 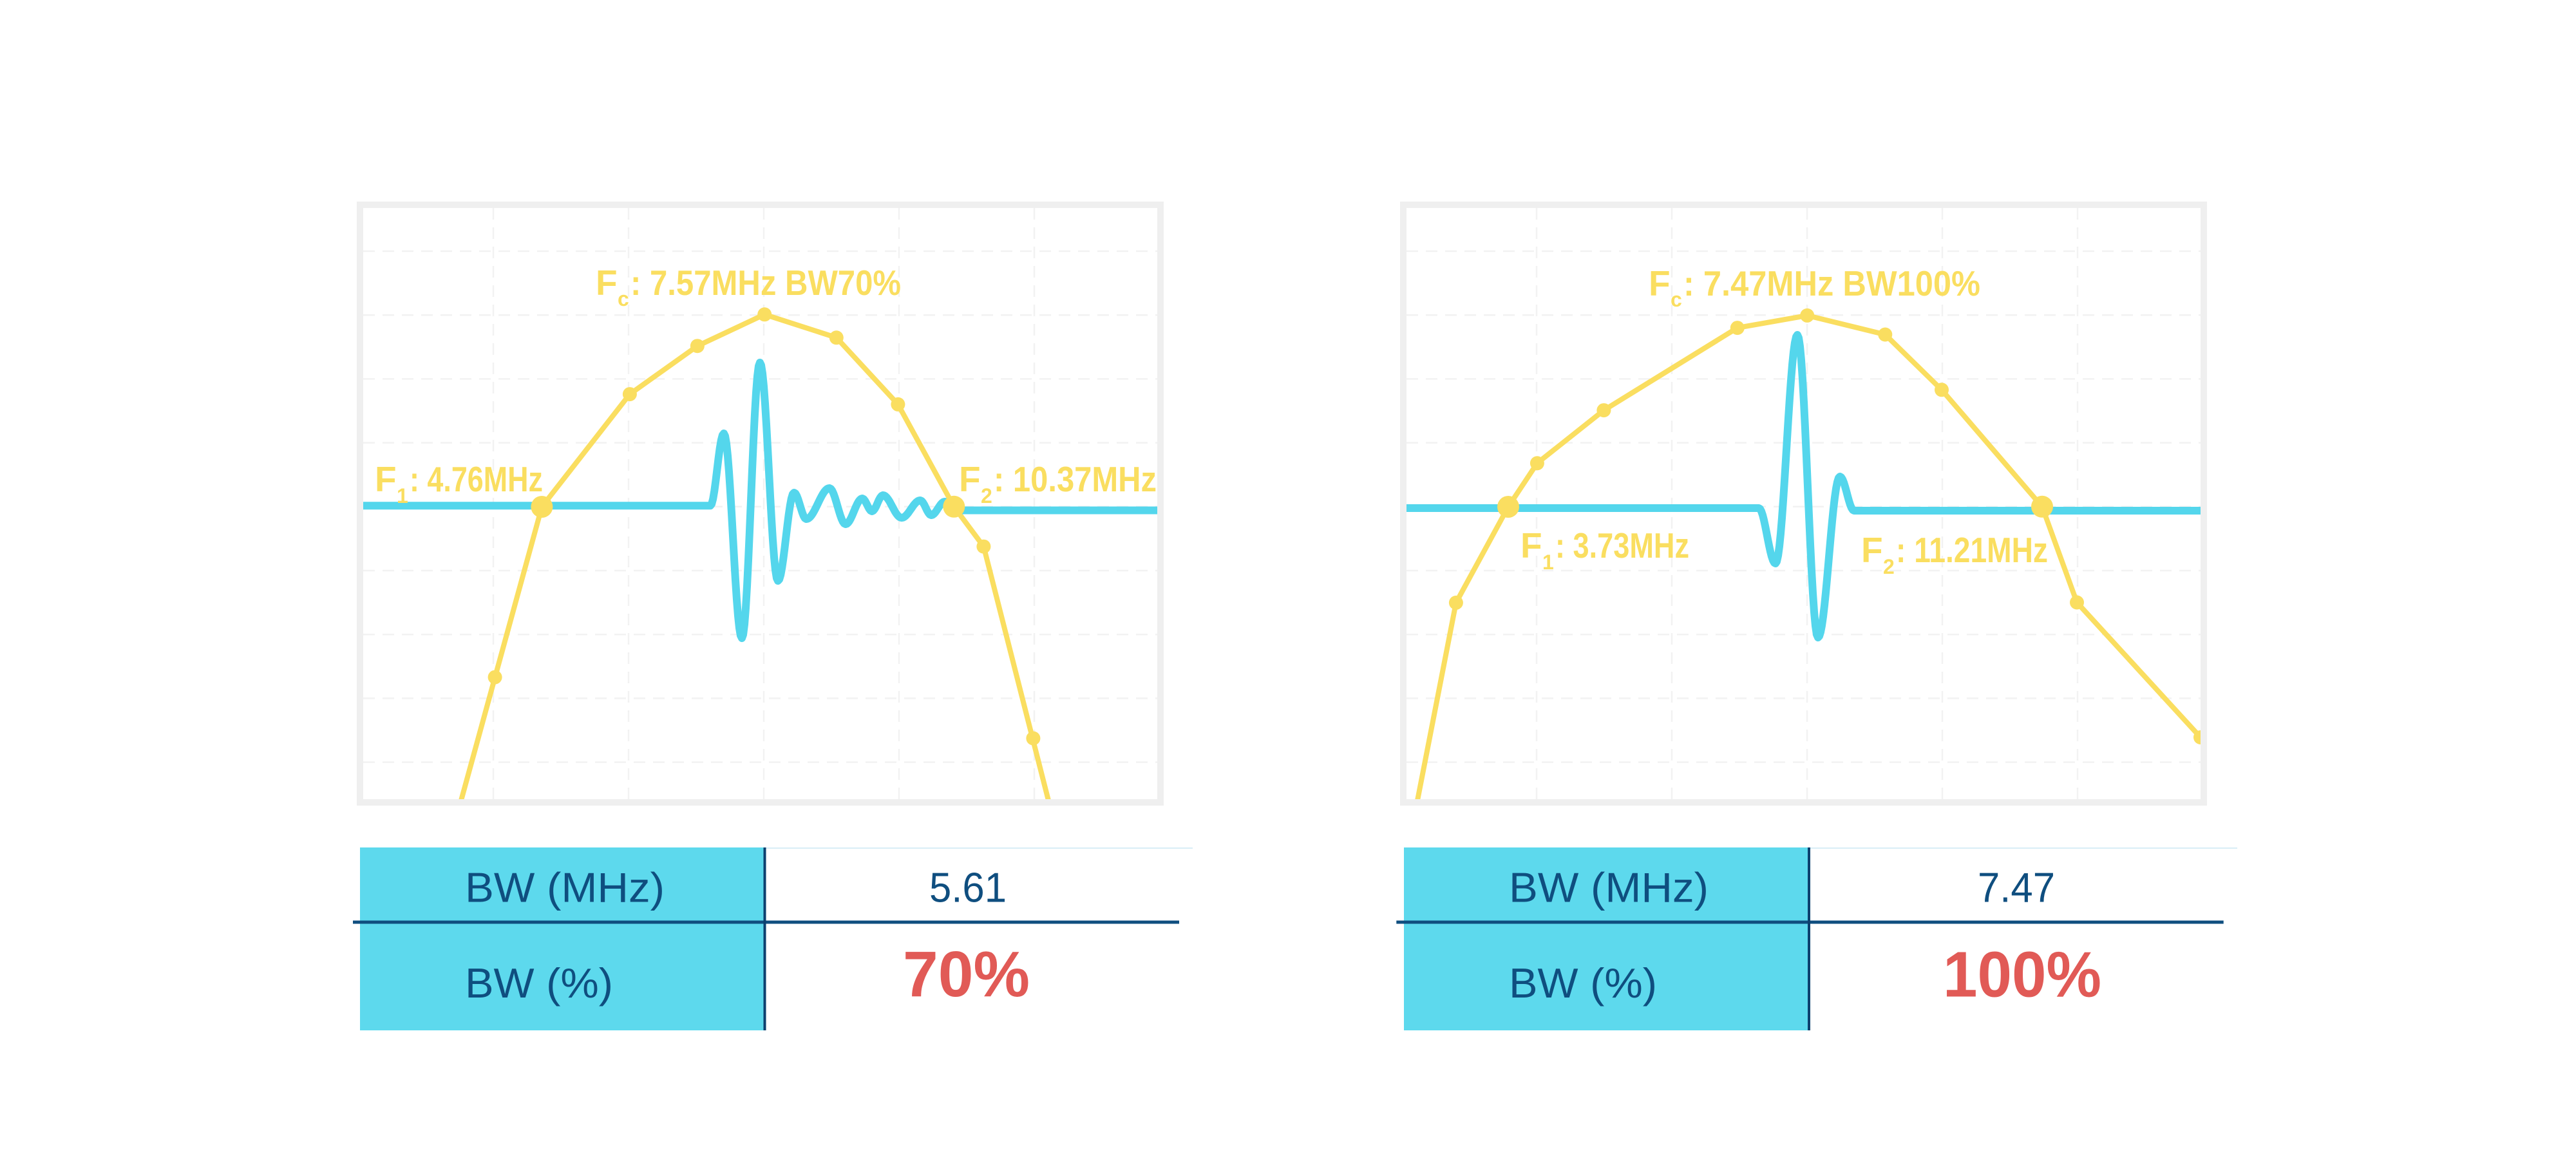 I want to click on svg-text: 7.47, so click(x=2016, y=887).